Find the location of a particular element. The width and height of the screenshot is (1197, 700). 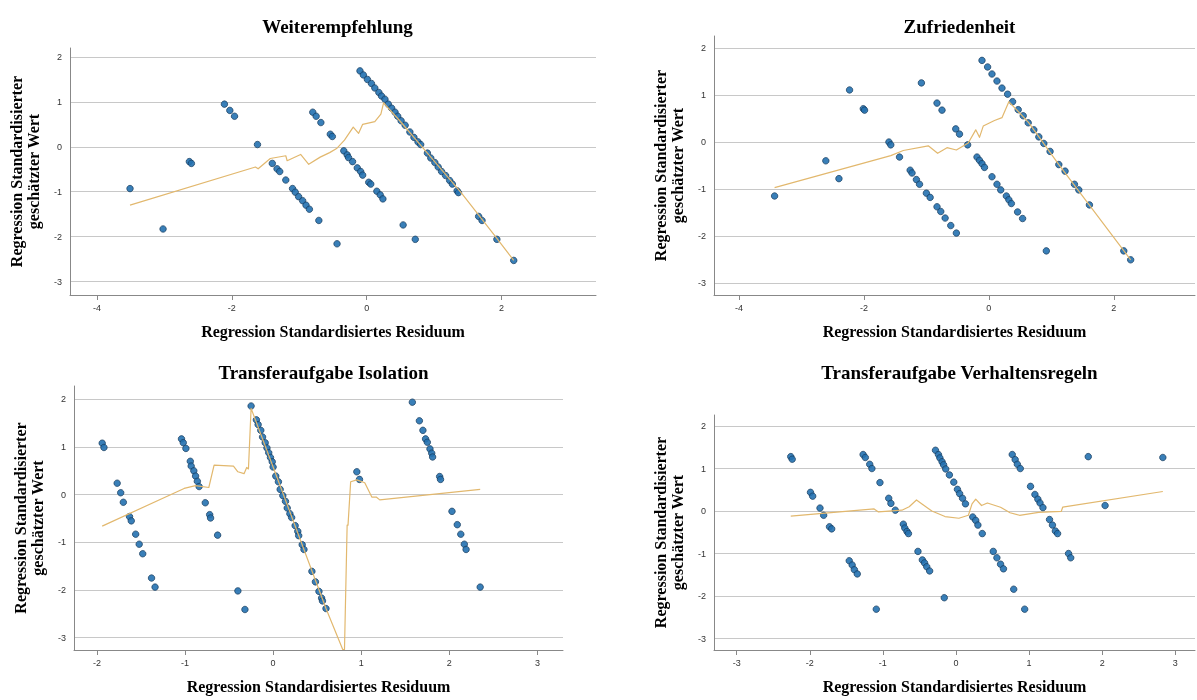

chart-title: Weiterempfehlung is located at coordinates (338, 26).